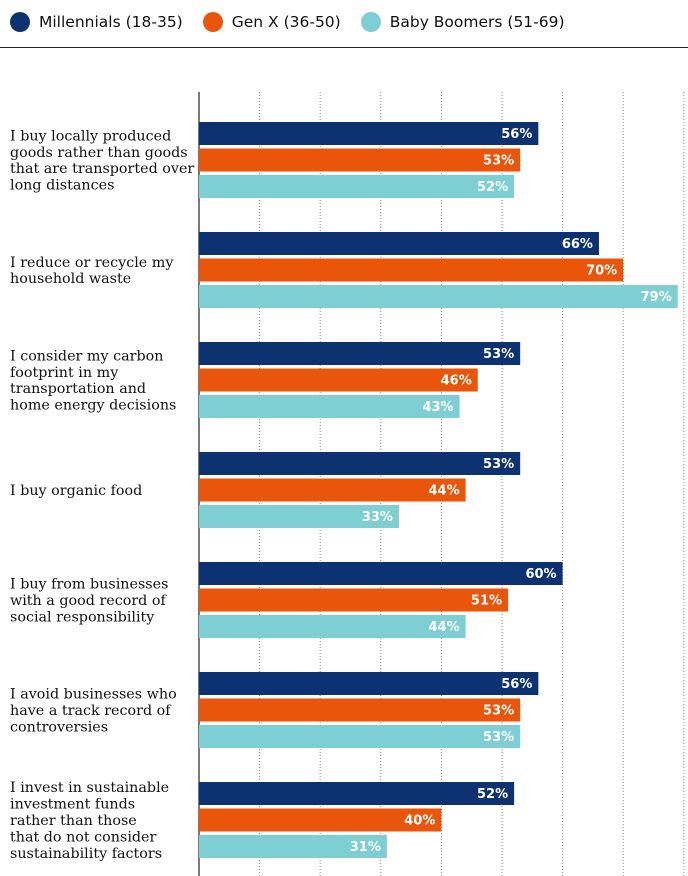 The image size is (688, 876). Describe the element at coordinates (86, 854) in the screenshot. I see `category-label-line: sustainability factors` at that location.